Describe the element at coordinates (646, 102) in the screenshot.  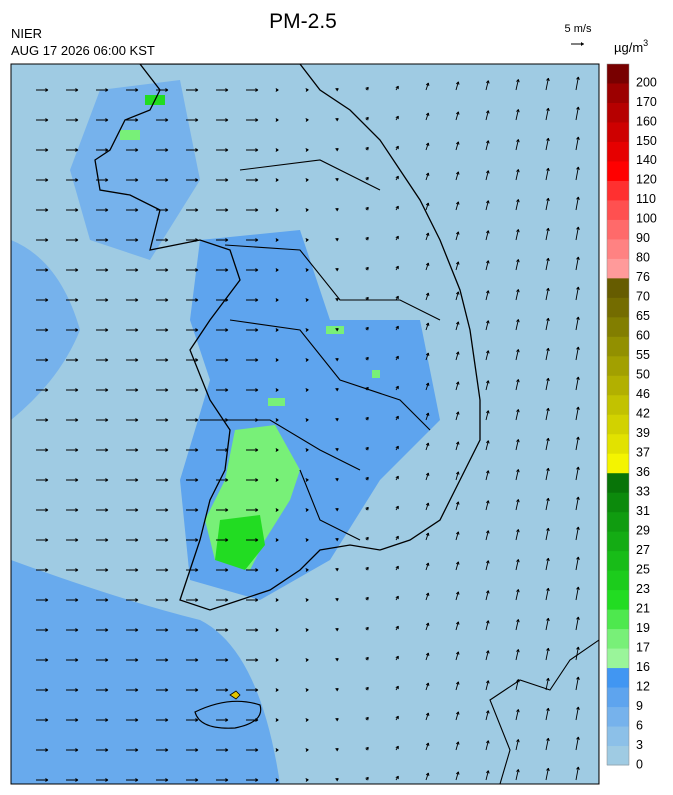
I see `legend-label: 170` at that location.